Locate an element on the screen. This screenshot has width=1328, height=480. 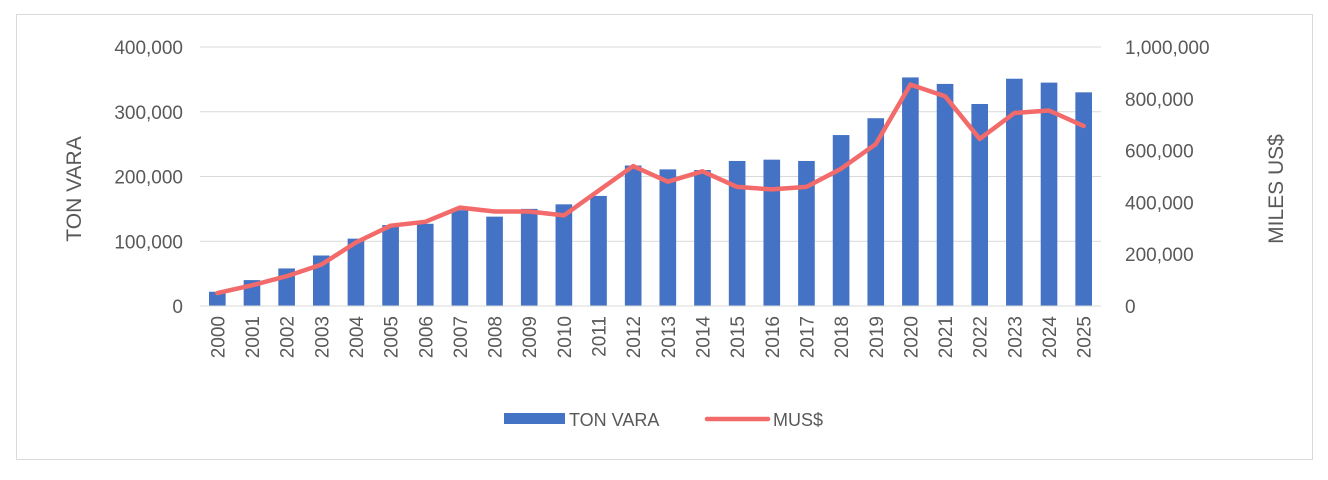
right-tick-label: 800,000 is located at coordinates (1159, 100).